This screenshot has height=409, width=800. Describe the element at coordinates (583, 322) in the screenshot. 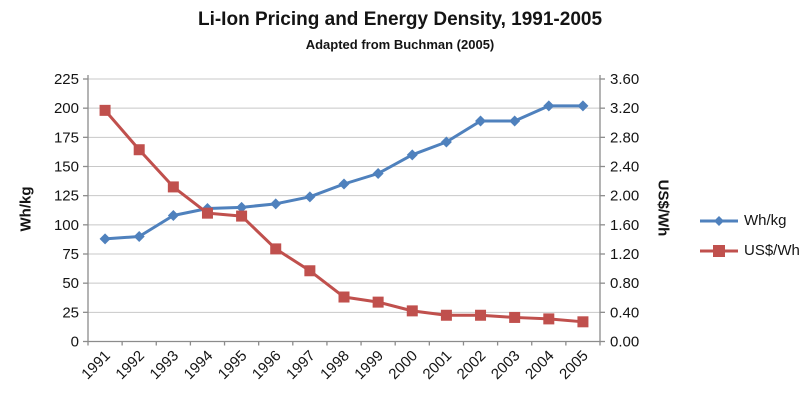

I see `data-point-usdwh-2005` at that location.